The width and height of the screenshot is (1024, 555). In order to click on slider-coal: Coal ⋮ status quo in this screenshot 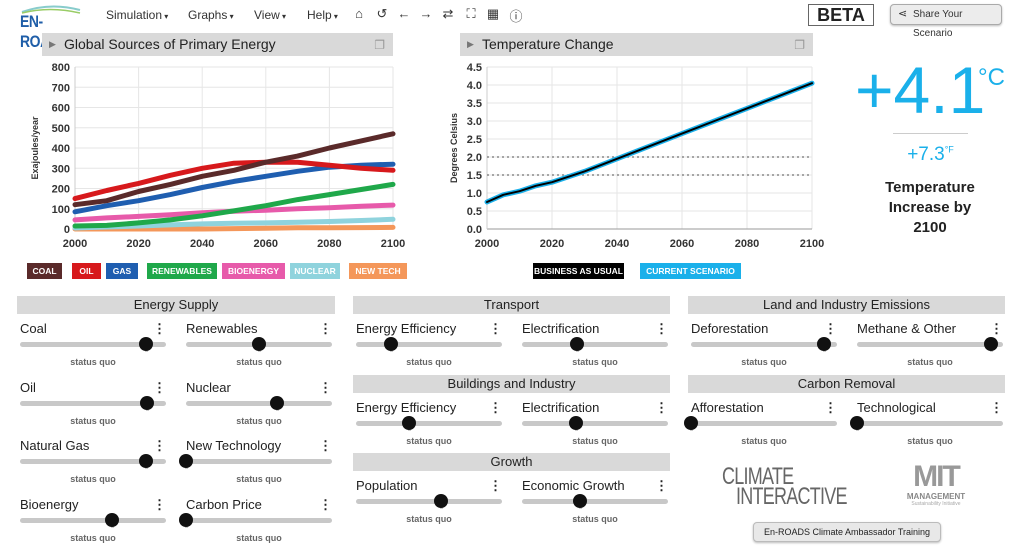, I will do `click(93, 350)`.